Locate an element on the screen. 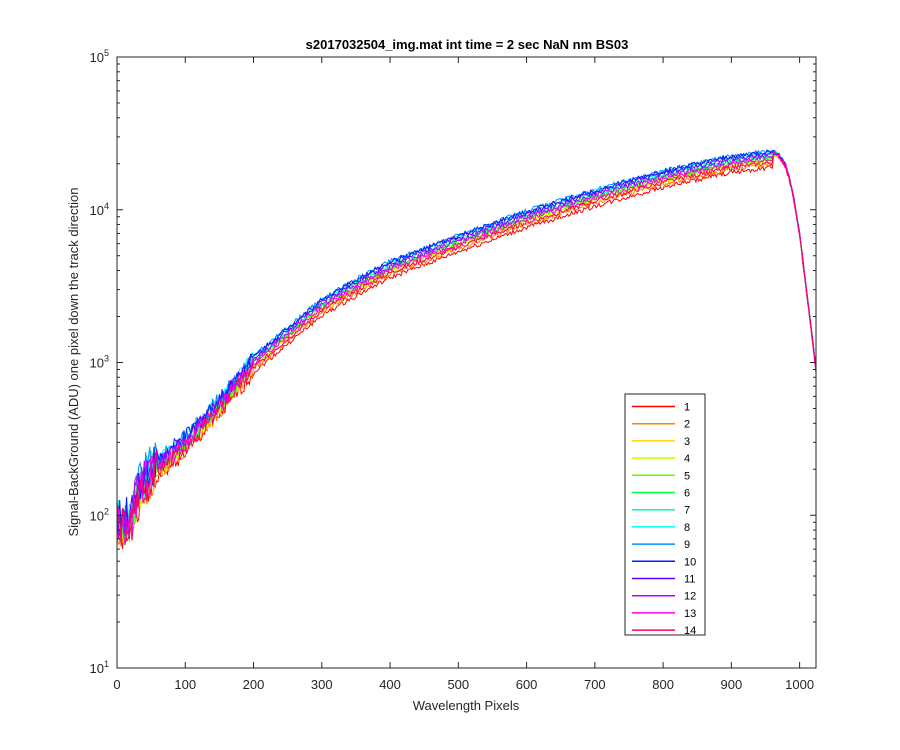 The width and height of the screenshot is (900, 750). x-tick-label: 600 is located at coordinates (527, 684).